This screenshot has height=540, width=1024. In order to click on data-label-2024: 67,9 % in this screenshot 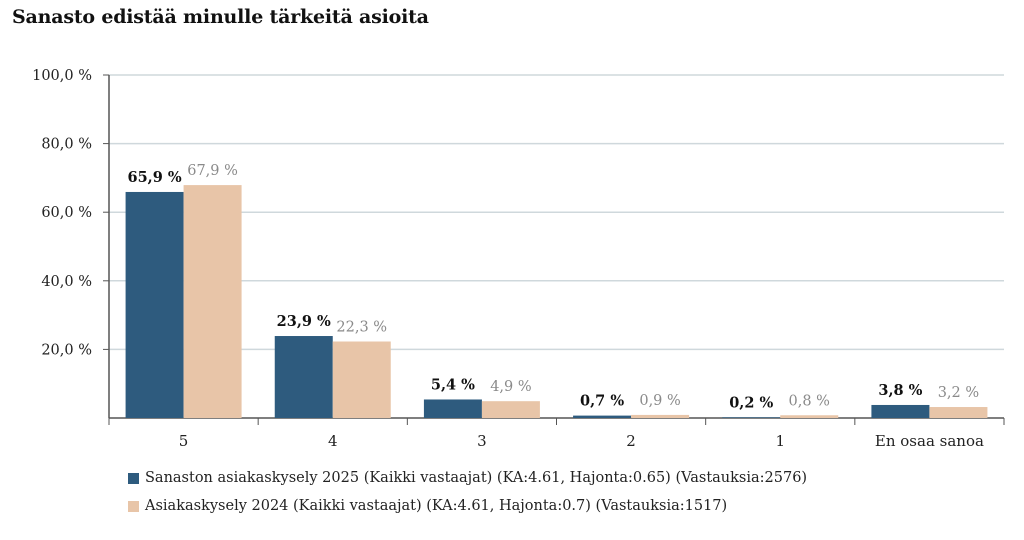, I will do `click(212, 171)`.